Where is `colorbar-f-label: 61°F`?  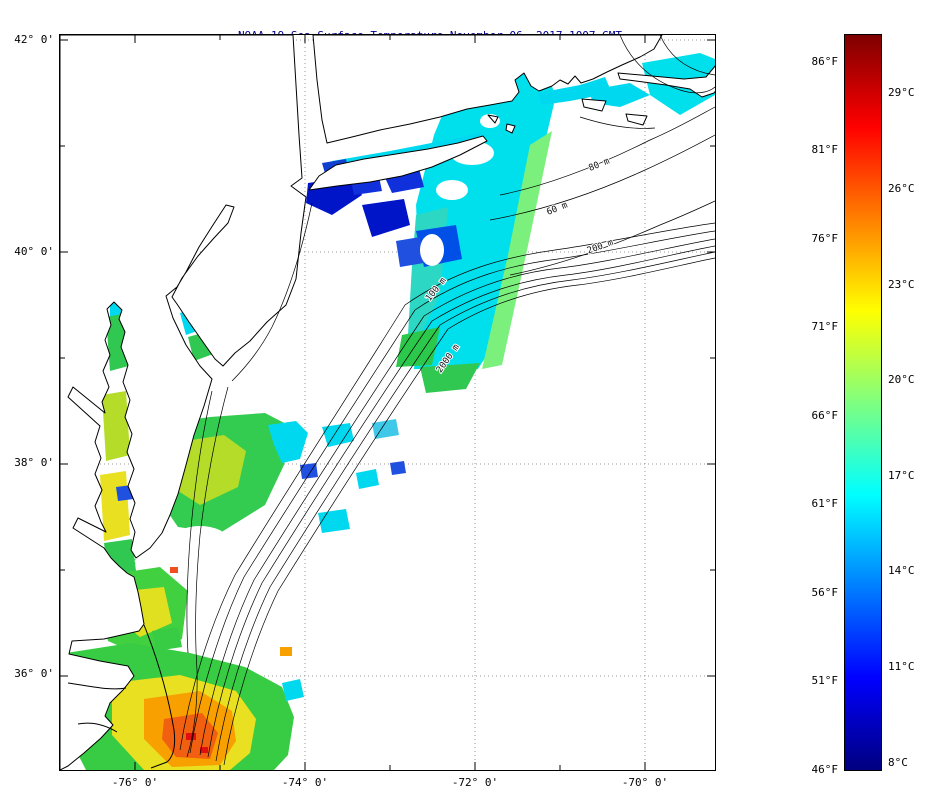 colorbar-f-label: 61°F is located at coordinates (825, 503).